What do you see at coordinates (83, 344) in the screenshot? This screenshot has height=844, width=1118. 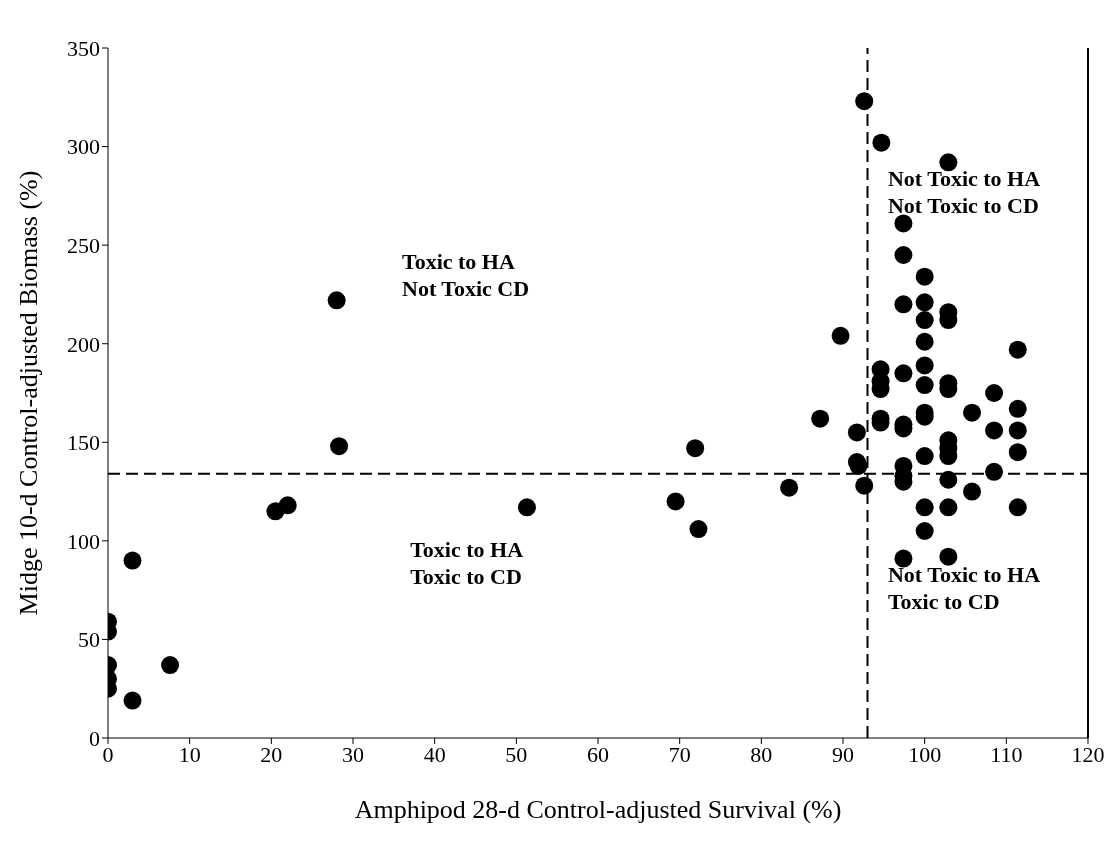 I see `y-tick-label: 200` at bounding box center [83, 344].